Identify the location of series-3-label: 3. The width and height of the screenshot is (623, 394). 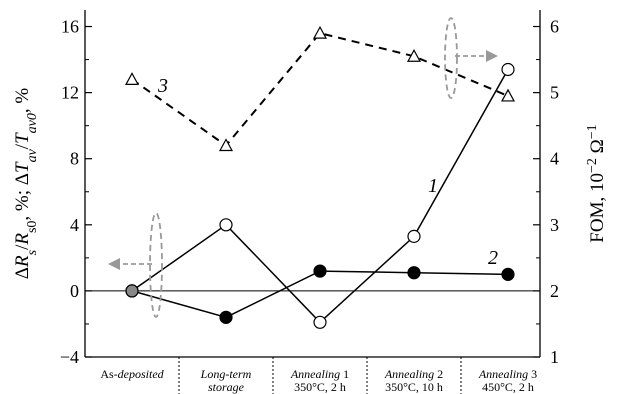
(162, 86).